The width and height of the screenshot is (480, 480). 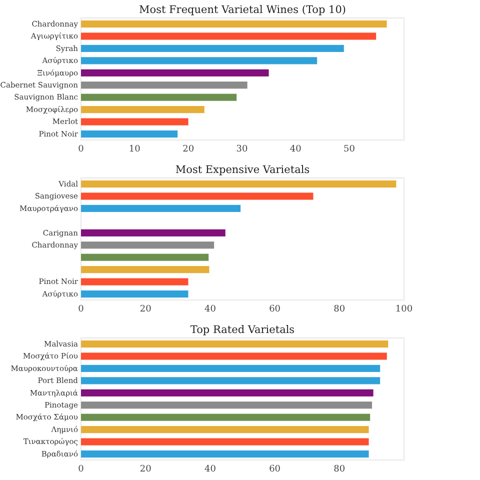 I want to click on chart-title: Most Frequent Varietal Wines (Top 10), so click(x=242, y=10).